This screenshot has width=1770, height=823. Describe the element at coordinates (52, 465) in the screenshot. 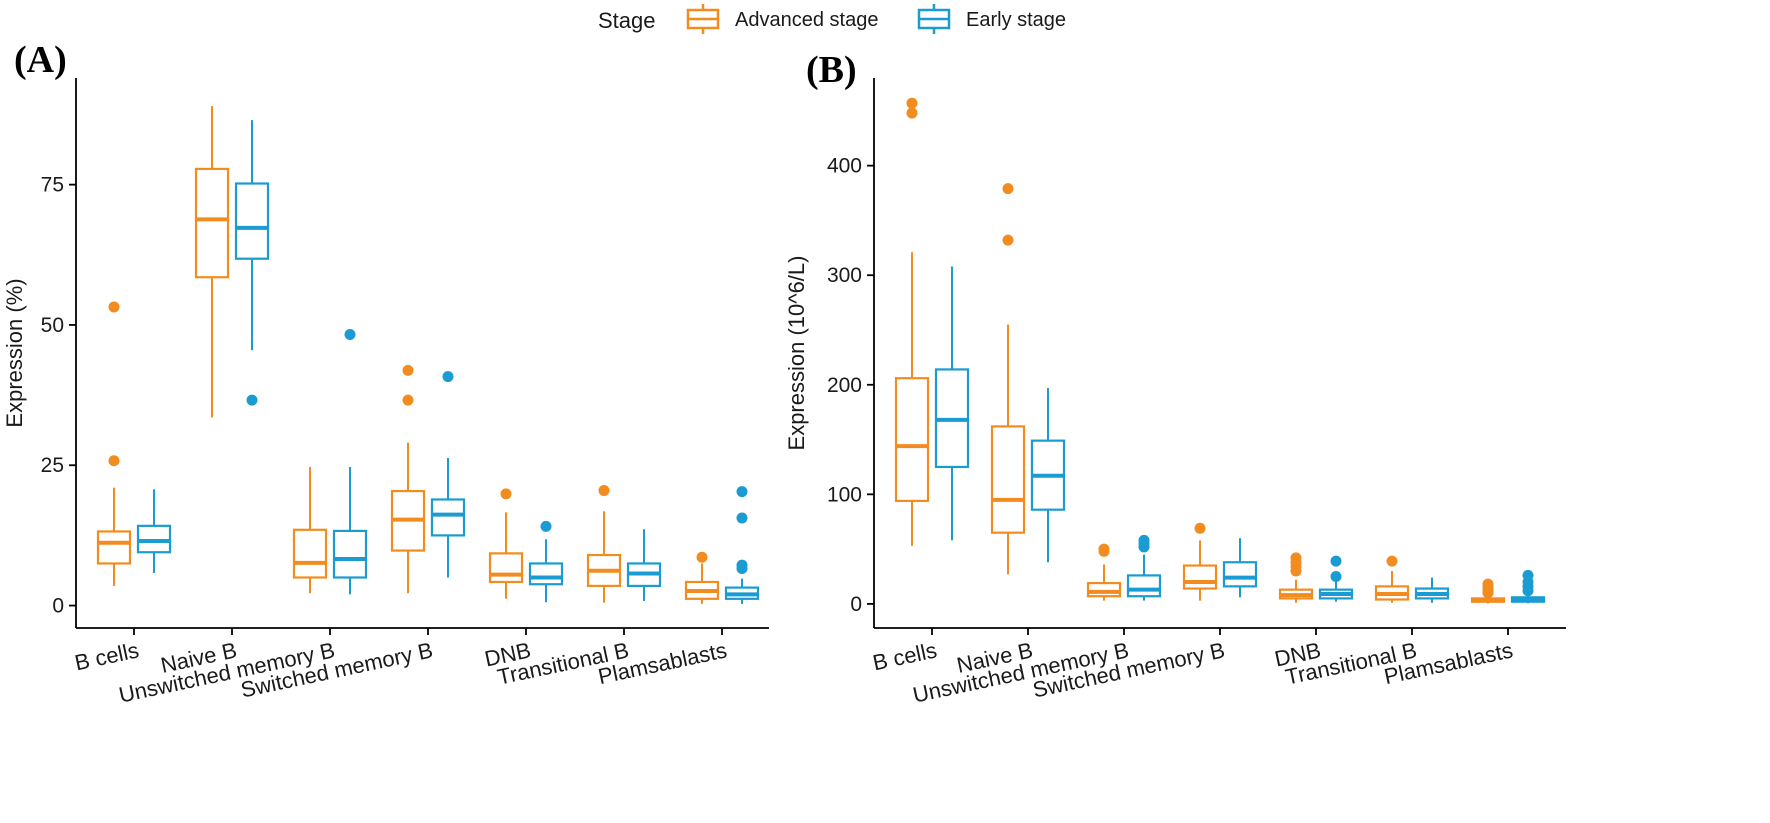

I see `y-tick-label: 25` at that location.